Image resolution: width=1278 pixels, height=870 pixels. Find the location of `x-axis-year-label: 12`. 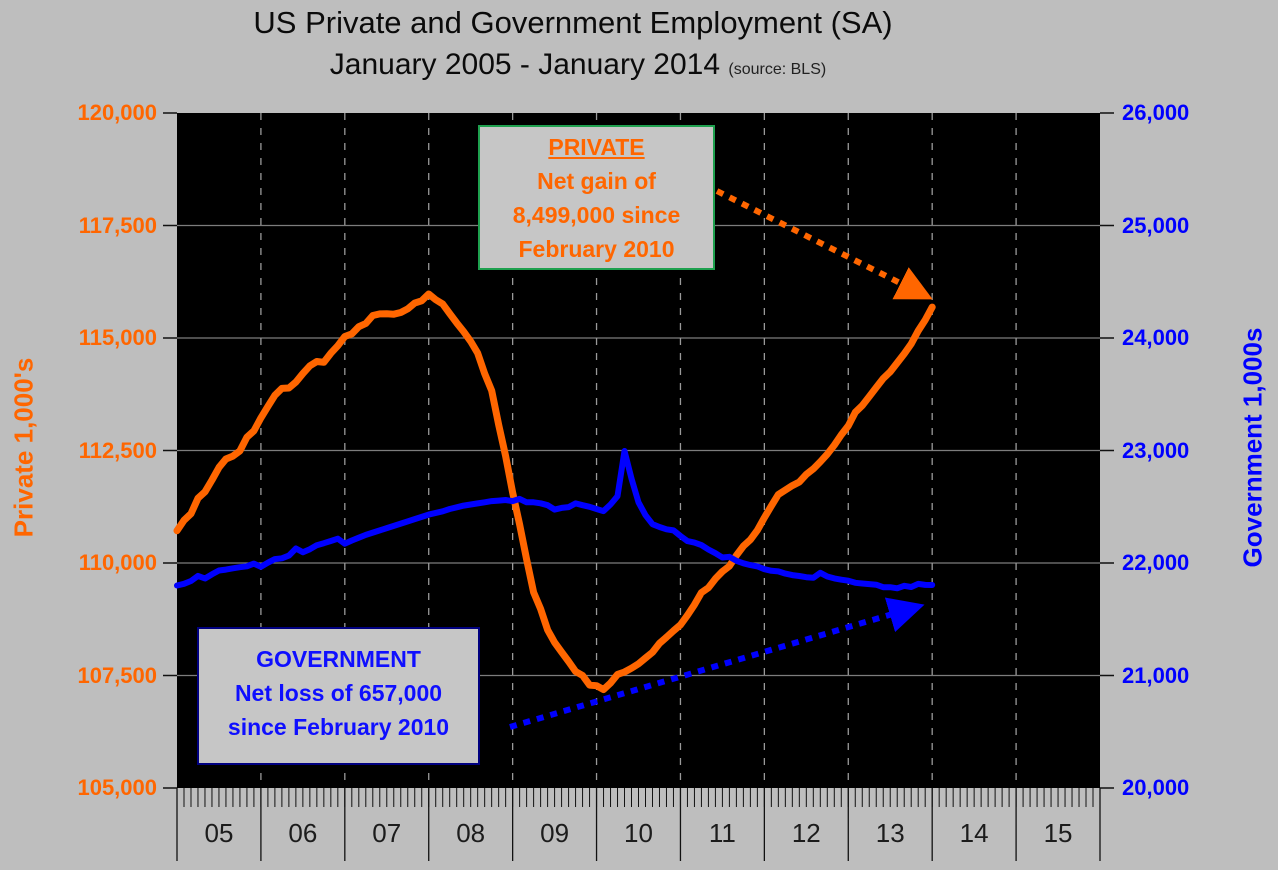

x-axis-year-label: 12 is located at coordinates (806, 833).